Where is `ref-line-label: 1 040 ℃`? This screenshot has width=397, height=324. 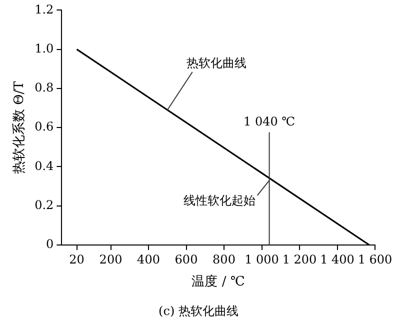 ref-line-label: 1 040 ℃ is located at coordinates (270, 121).